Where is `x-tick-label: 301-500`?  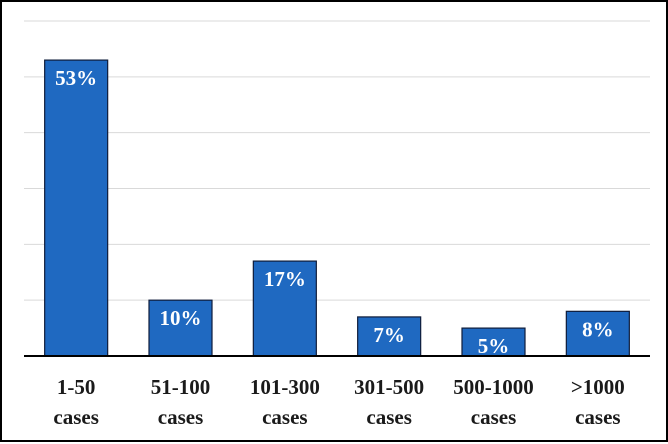
x-tick-label: 301-500 is located at coordinates (389, 387).